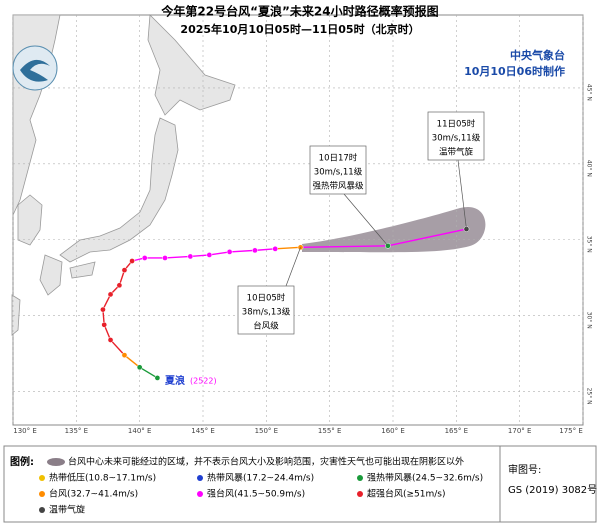 Image resolution: width=600 pixels, height=526 pixels. What do you see at coordinates (140, 431) in the screenshot?
I see `lon-label: 140° E` at bounding box center [140, 431].